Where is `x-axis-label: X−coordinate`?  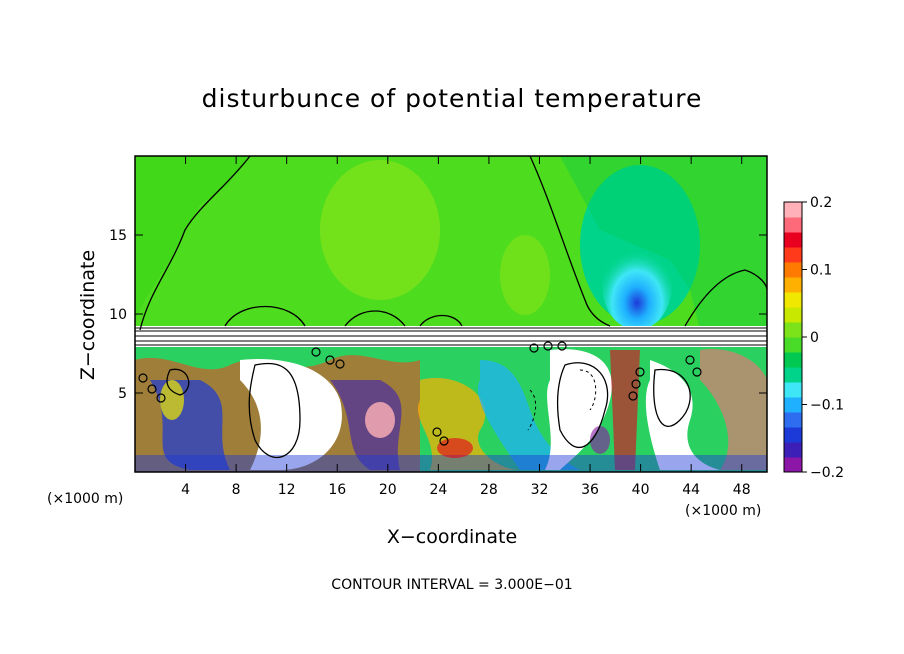
x-axis-label: X−coordinate is located at coordinates (452, 537).